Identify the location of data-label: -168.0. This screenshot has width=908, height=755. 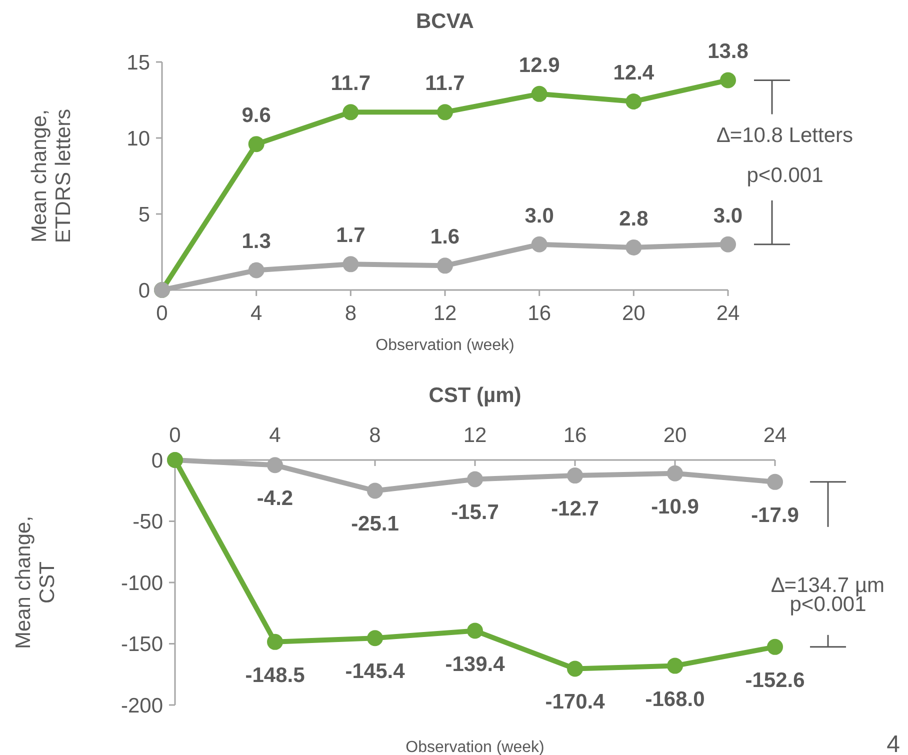
(675, 699).